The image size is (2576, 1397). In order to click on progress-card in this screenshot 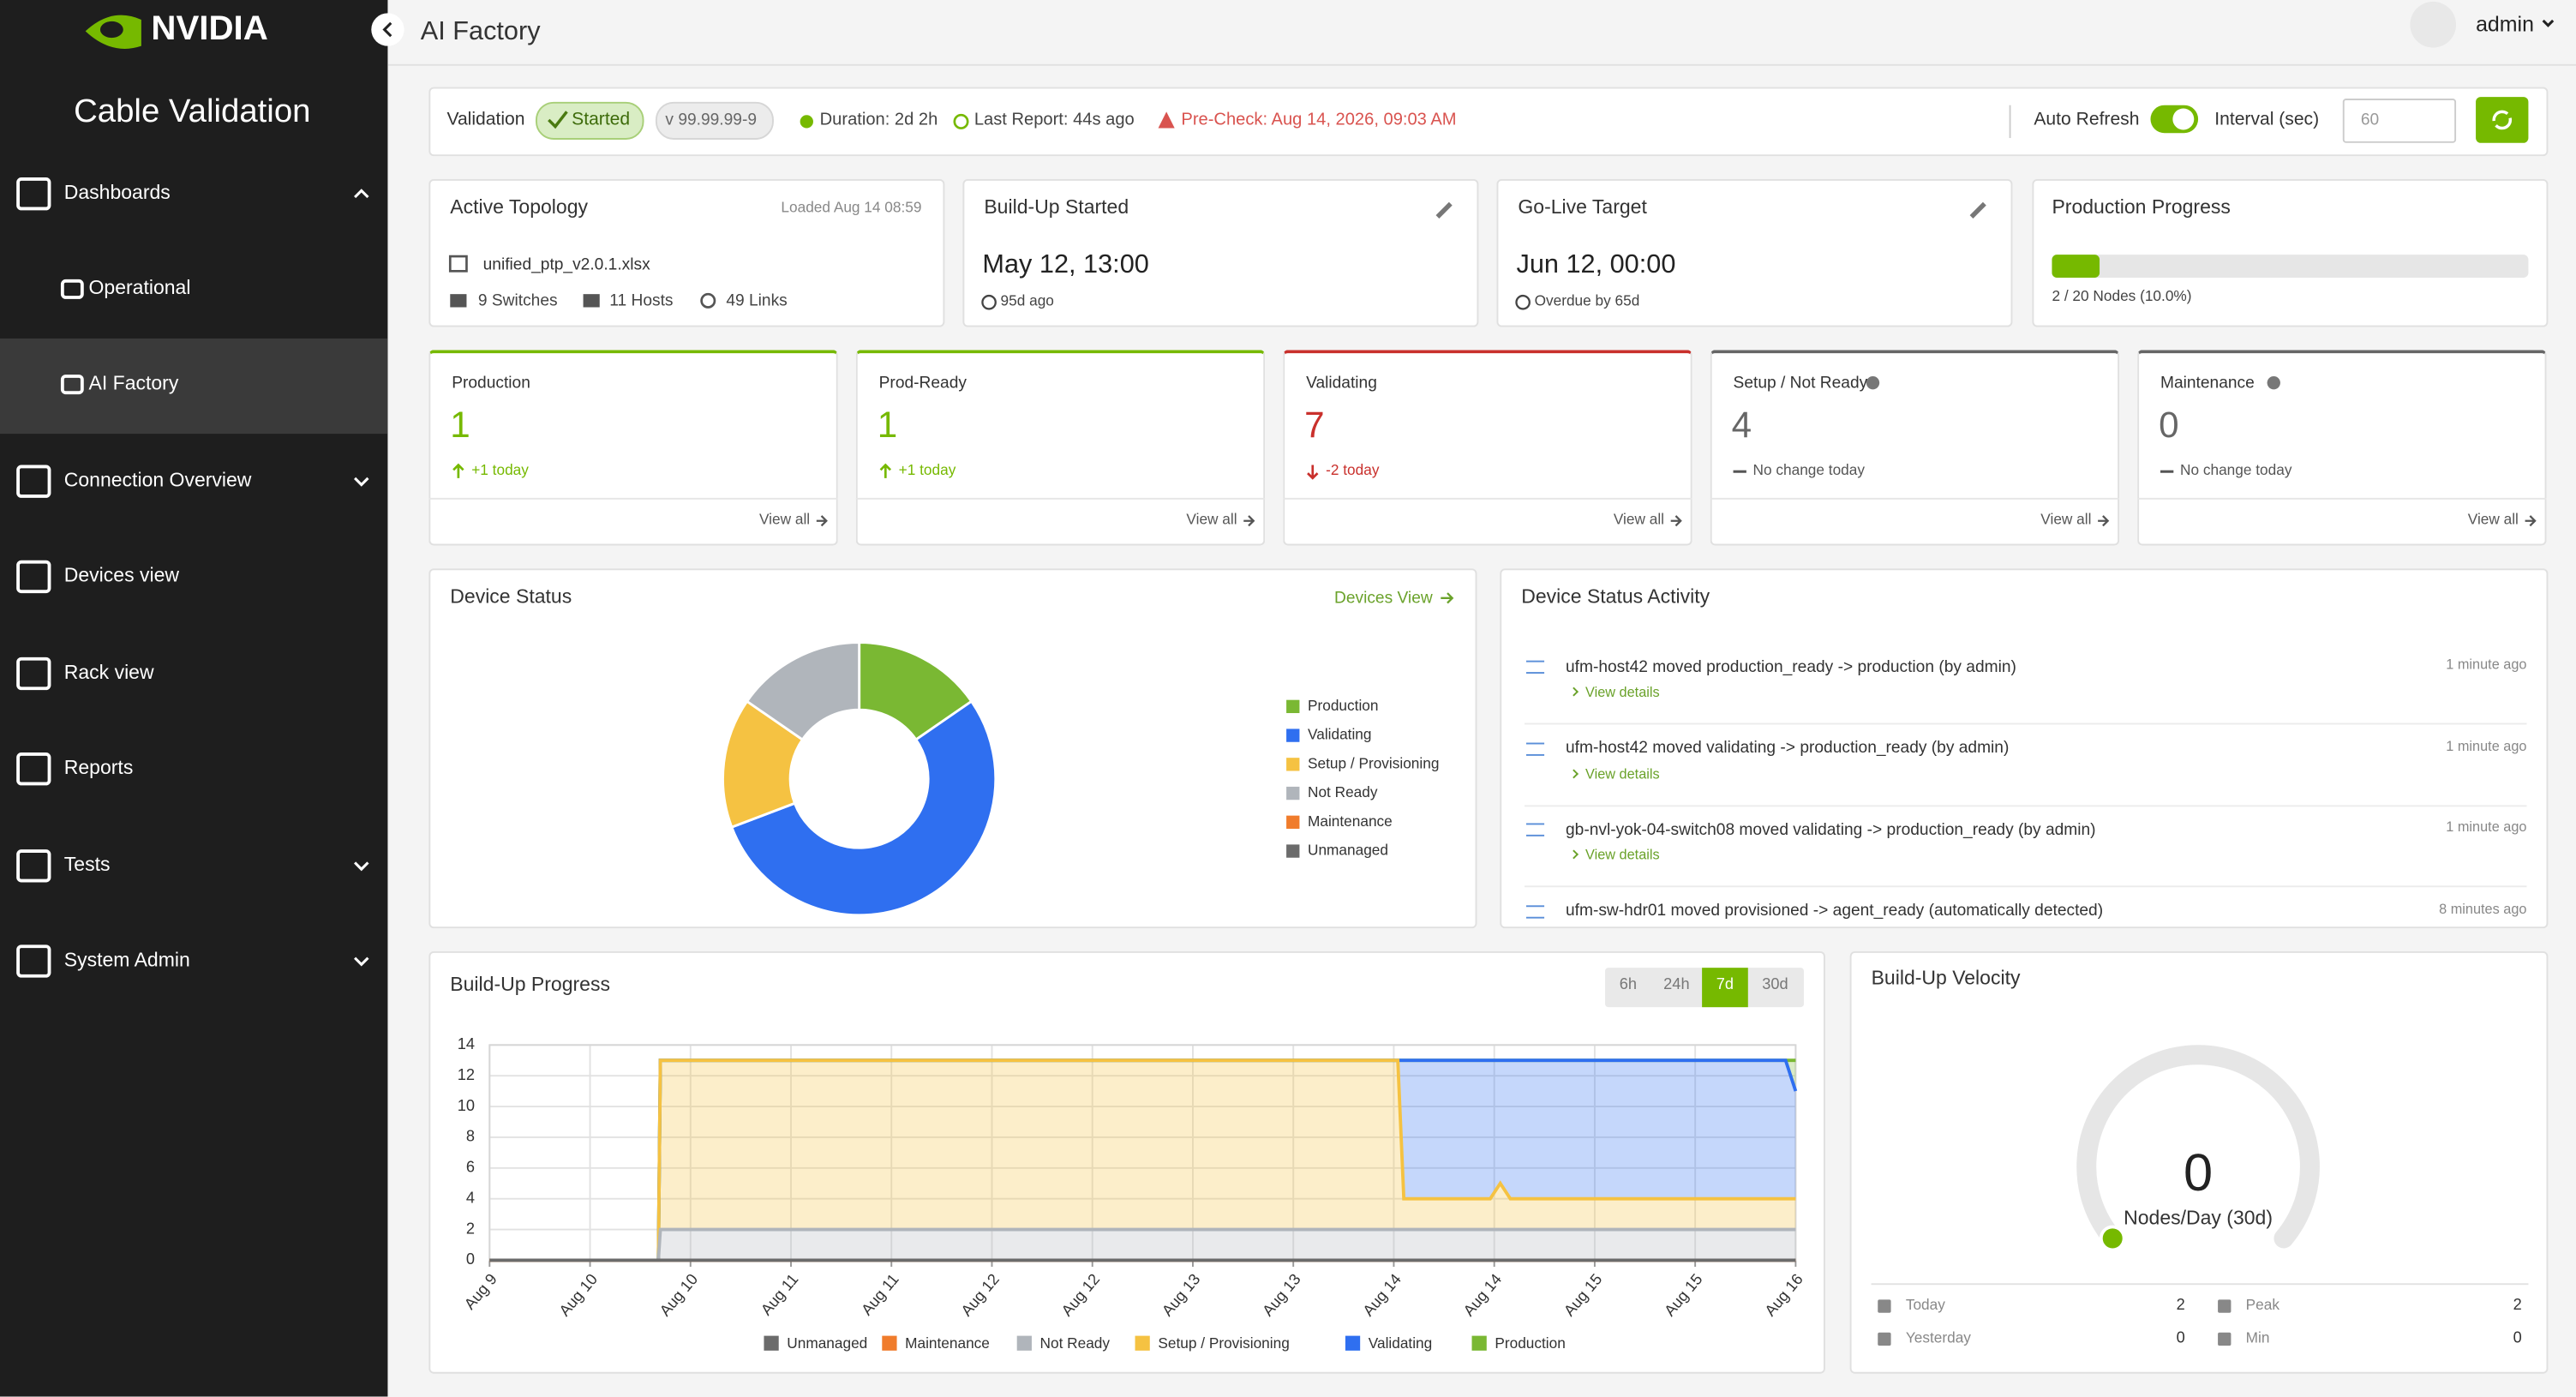, I will do `click(2290, 252)`.